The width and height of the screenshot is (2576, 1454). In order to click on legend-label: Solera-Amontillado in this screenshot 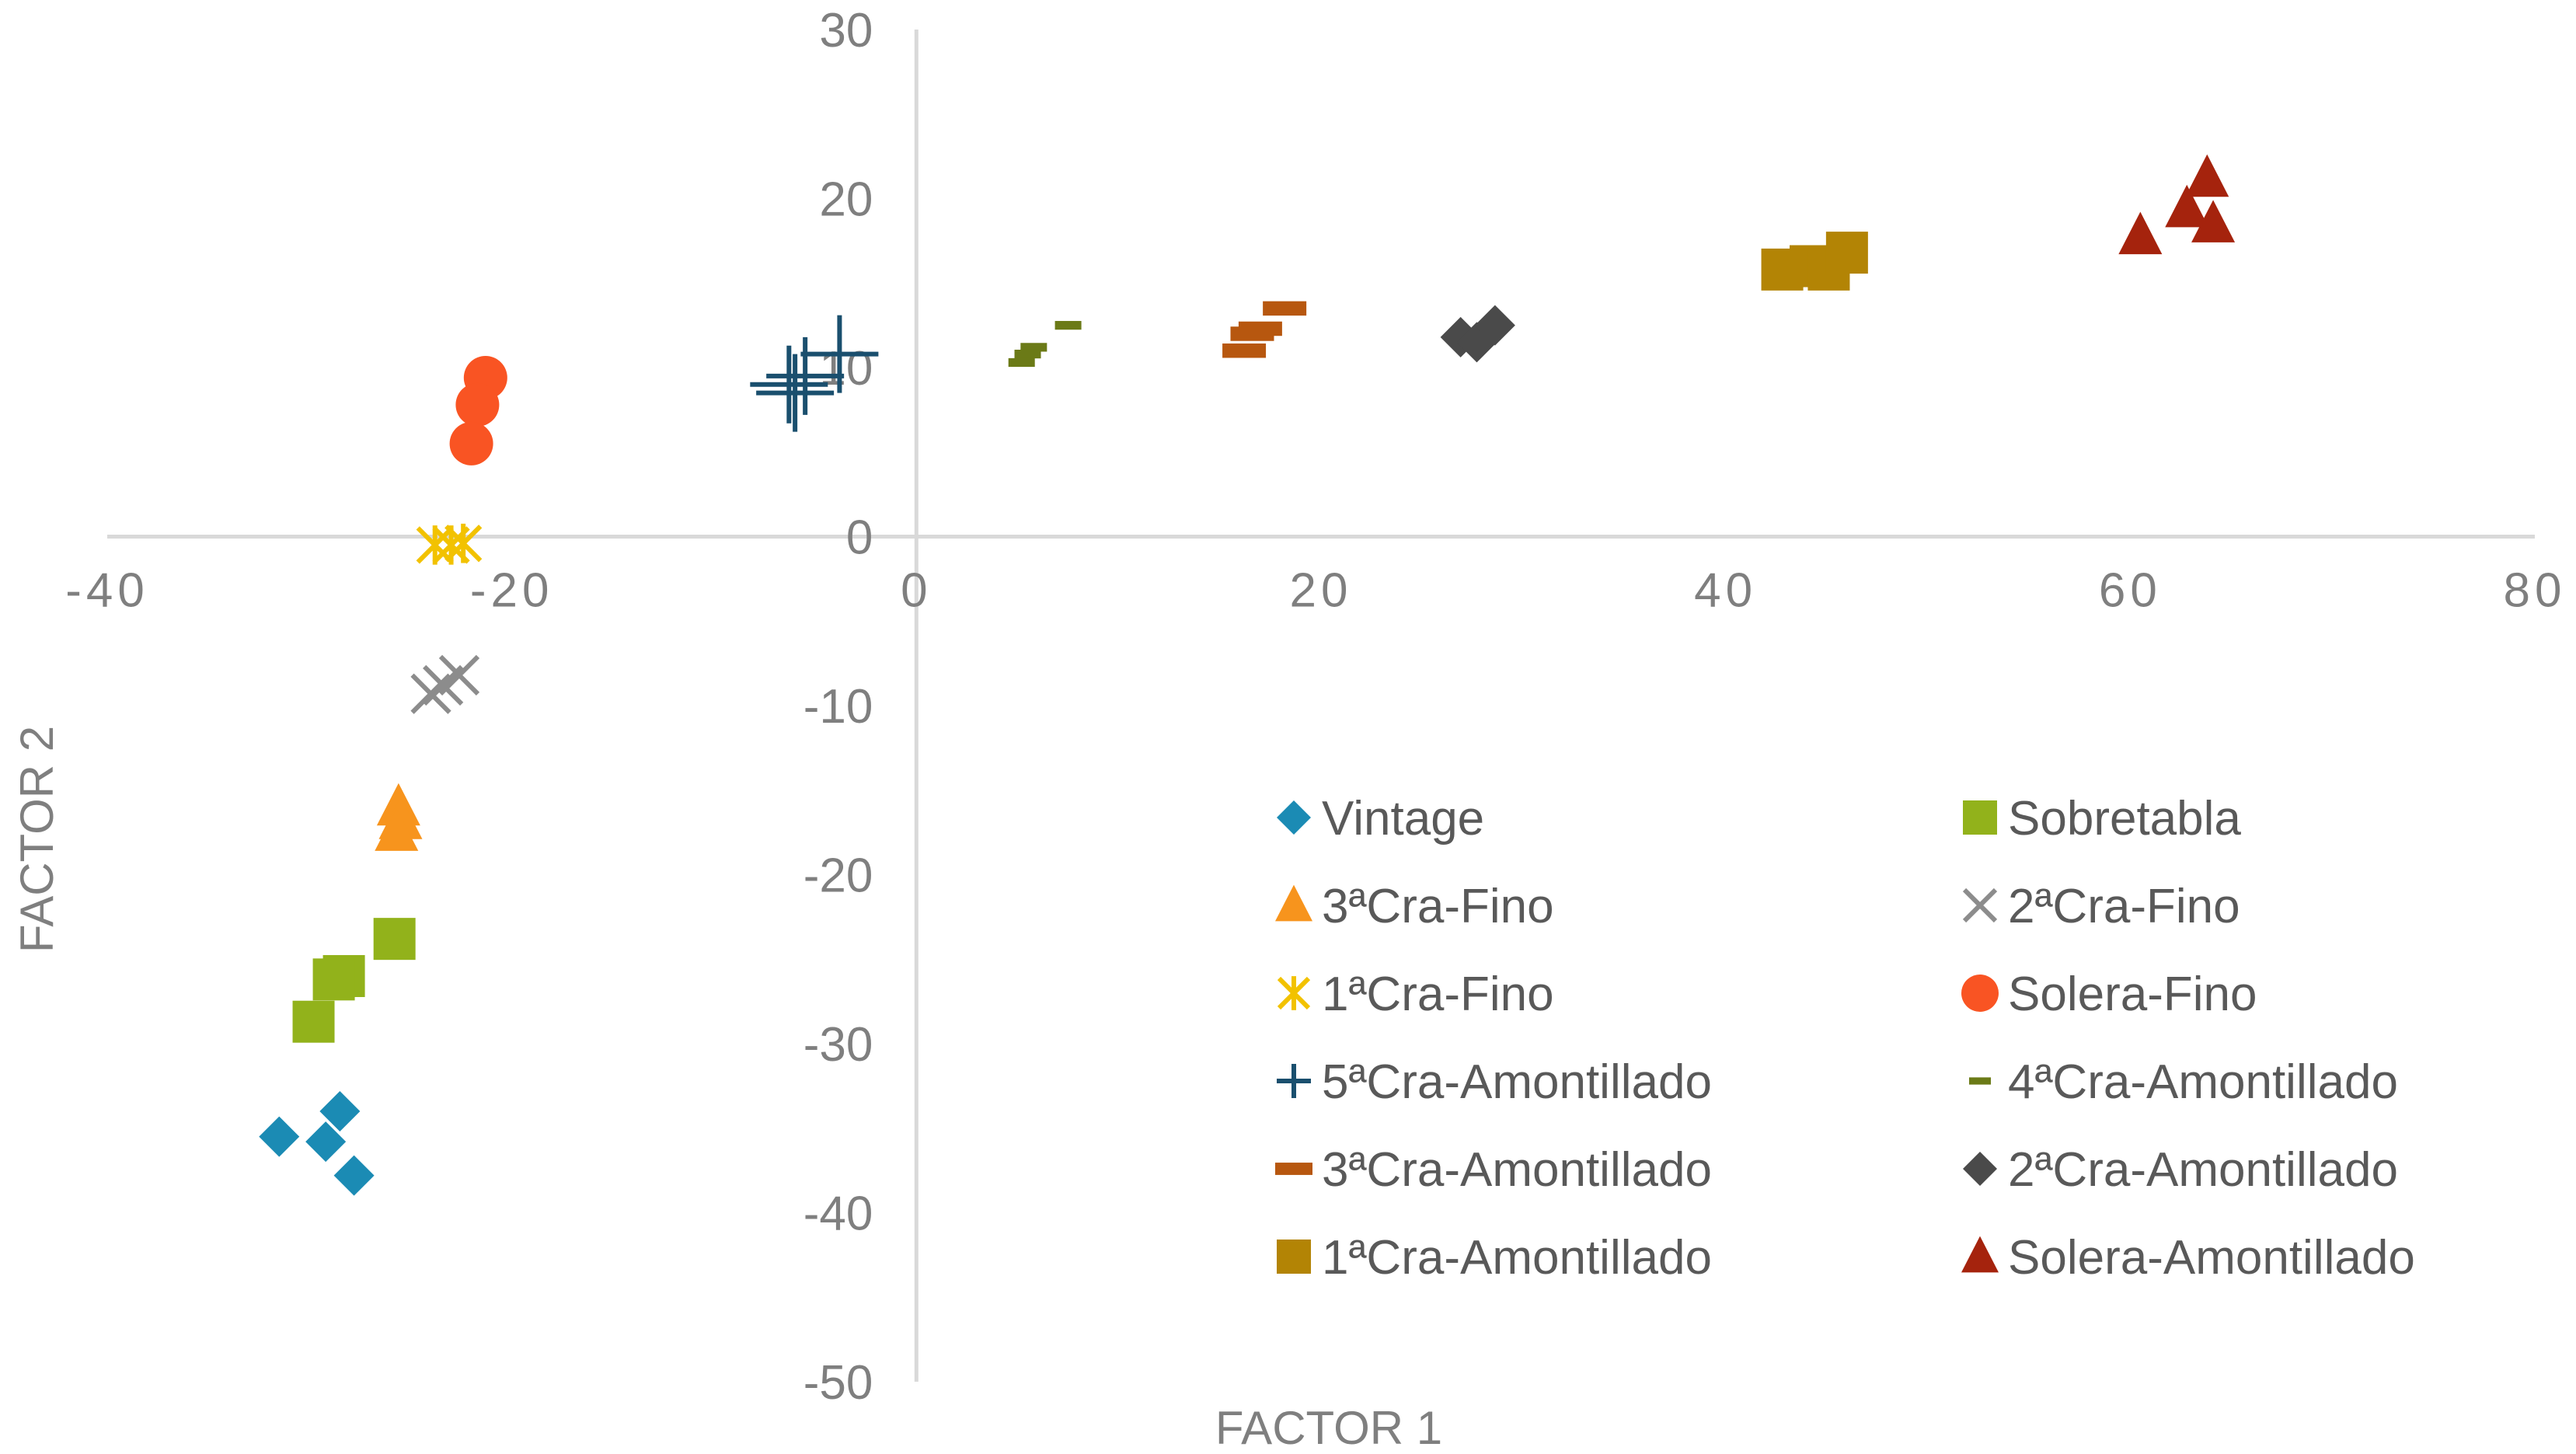, I will do `click(2211, 1258)`.